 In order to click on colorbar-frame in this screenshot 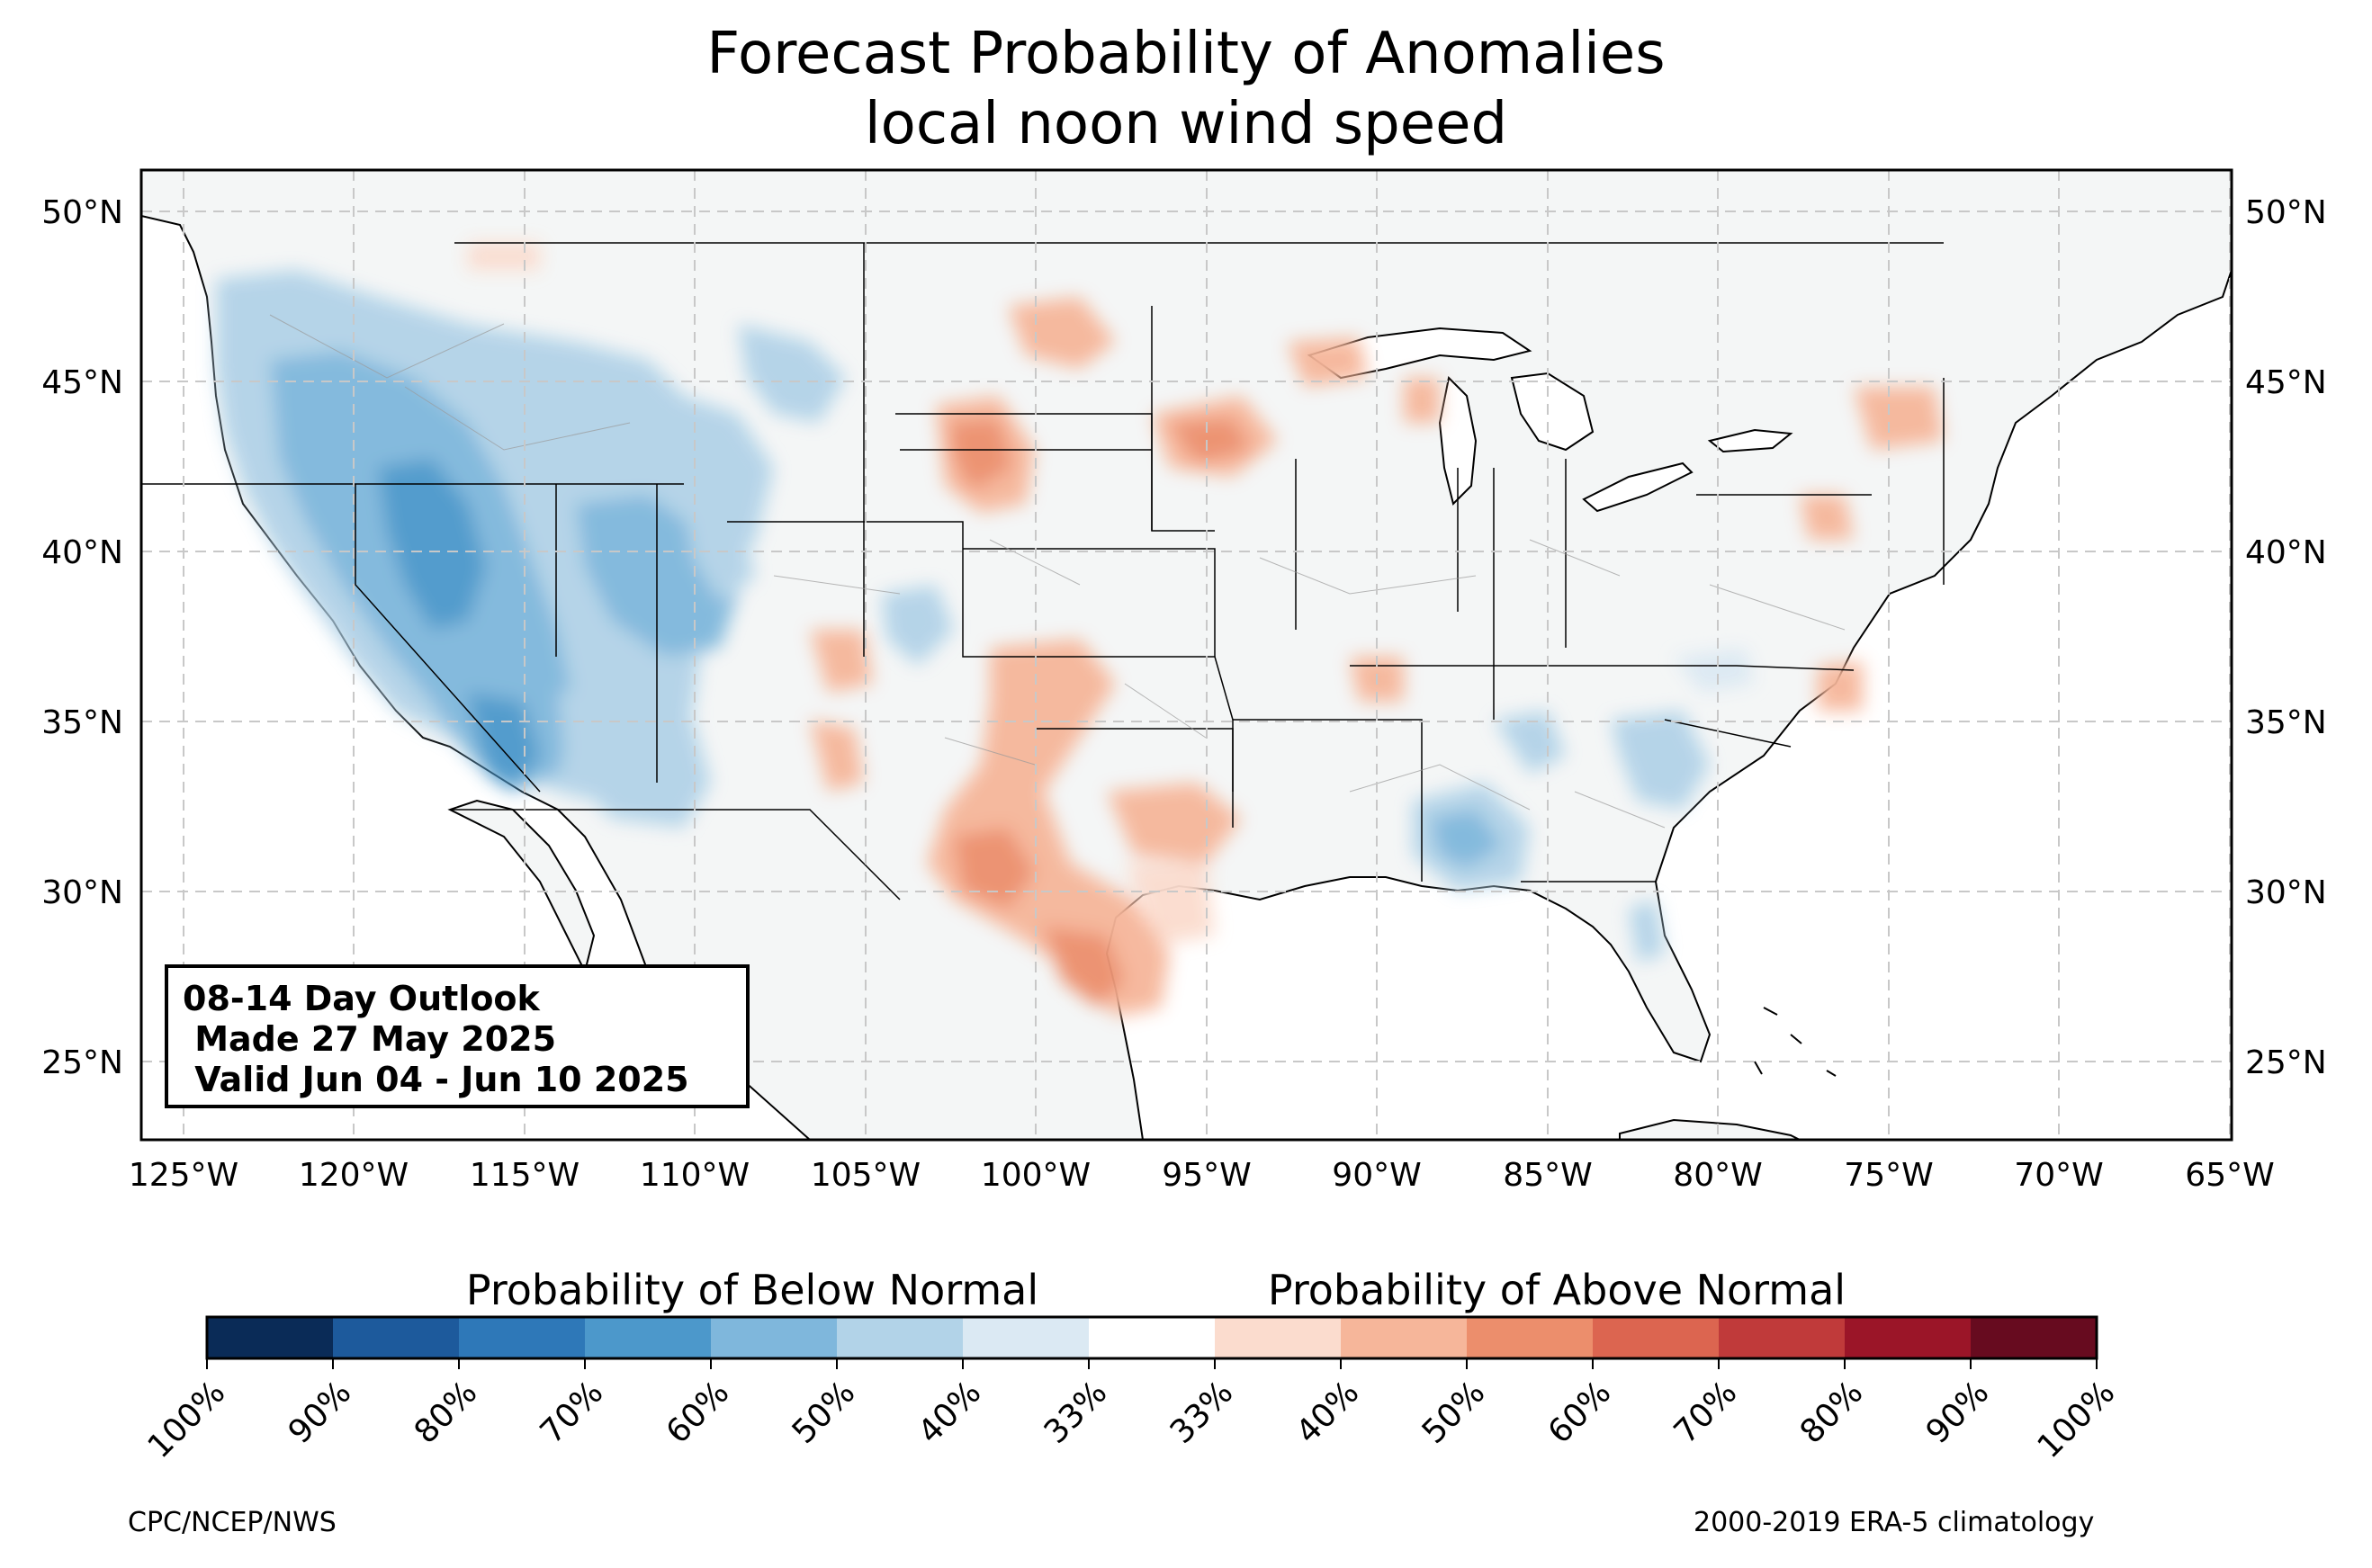, I will do `click(1151, 1337)`.